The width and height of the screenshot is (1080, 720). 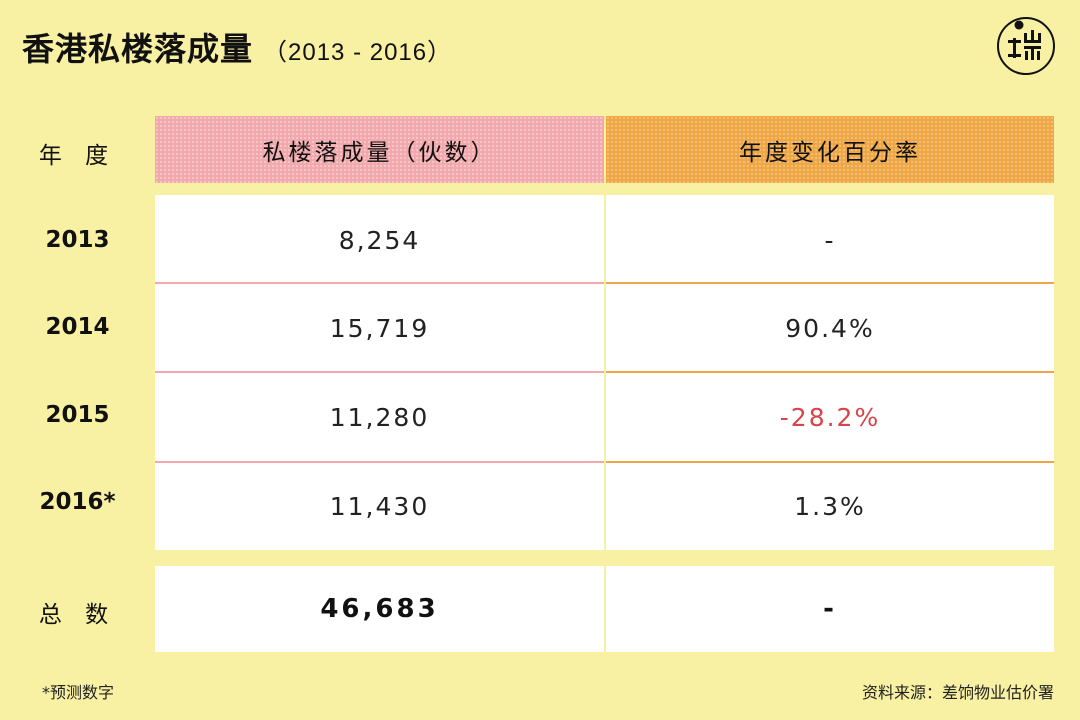 What do you see at coordinates (379, 506) in the screenshot?
I see `units-value: 11,430` at bounding box center [379, 506].